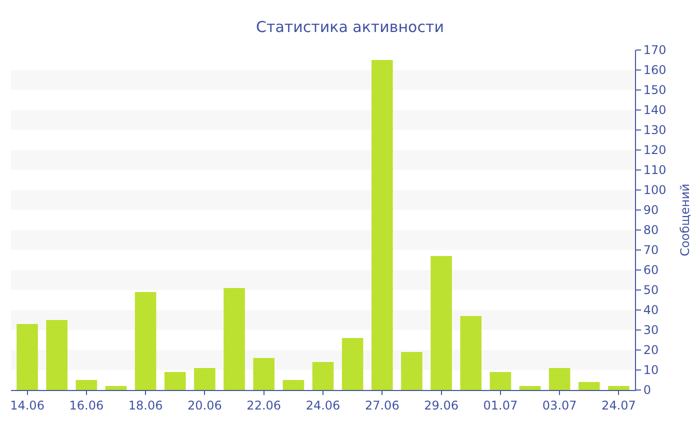 This screenshot has width=700, height=430. I want to click on y-tick-label: 130, so click(654, 130).